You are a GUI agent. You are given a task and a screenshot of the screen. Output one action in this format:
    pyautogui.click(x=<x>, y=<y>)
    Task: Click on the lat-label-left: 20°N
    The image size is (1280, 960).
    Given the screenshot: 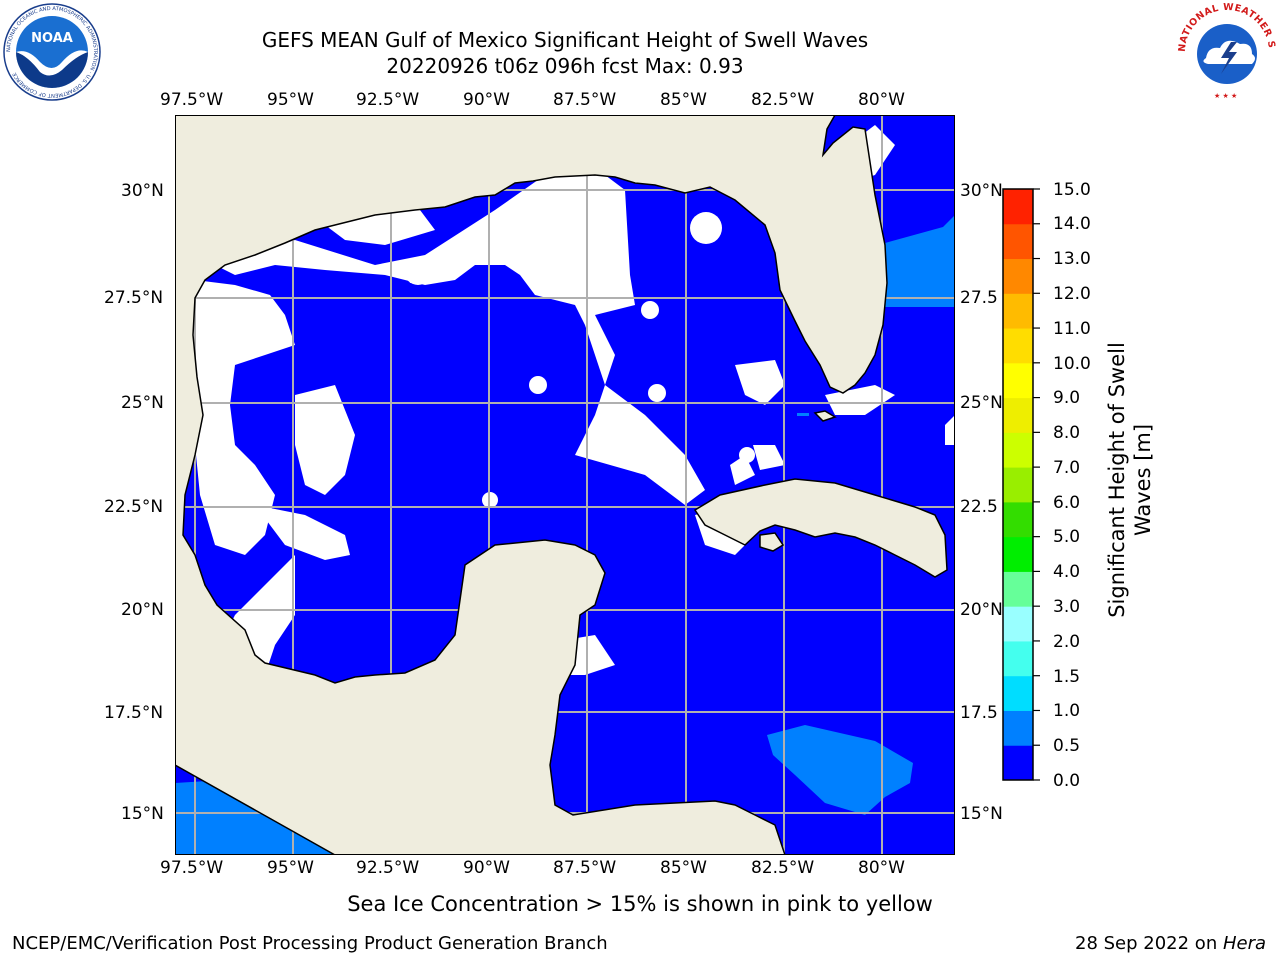 What is the action you would take?
    pyautogui.click(x=142, y=610)
    